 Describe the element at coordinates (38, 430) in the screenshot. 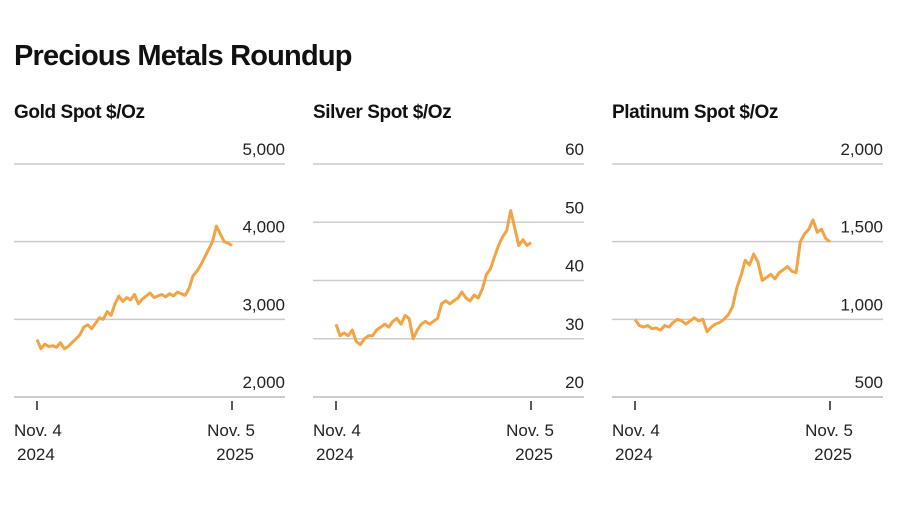

I see `gold-x-tick-label: Nov. 4` at that location.